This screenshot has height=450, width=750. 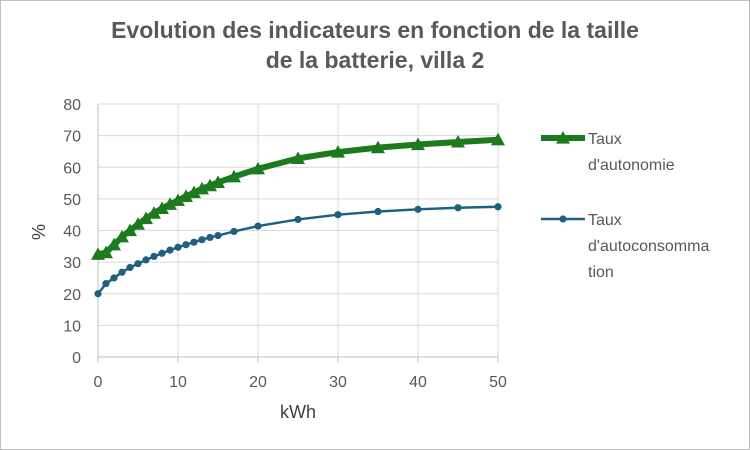 What do you see at coordinates (375, 60) in the screenshot?
I see `chart-title-line-2: de la batterie, villa 2` at bounding box center [375, 60].